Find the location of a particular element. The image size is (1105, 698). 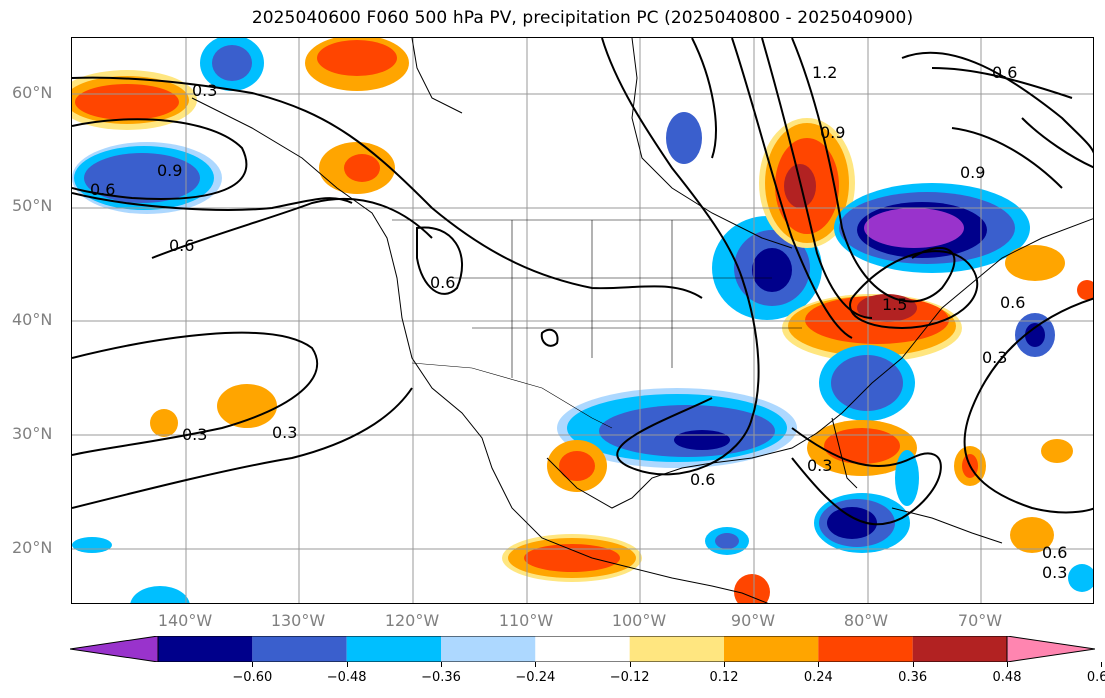

colorbar-tick-label: −0.24 is located at coordinates (535, 677).